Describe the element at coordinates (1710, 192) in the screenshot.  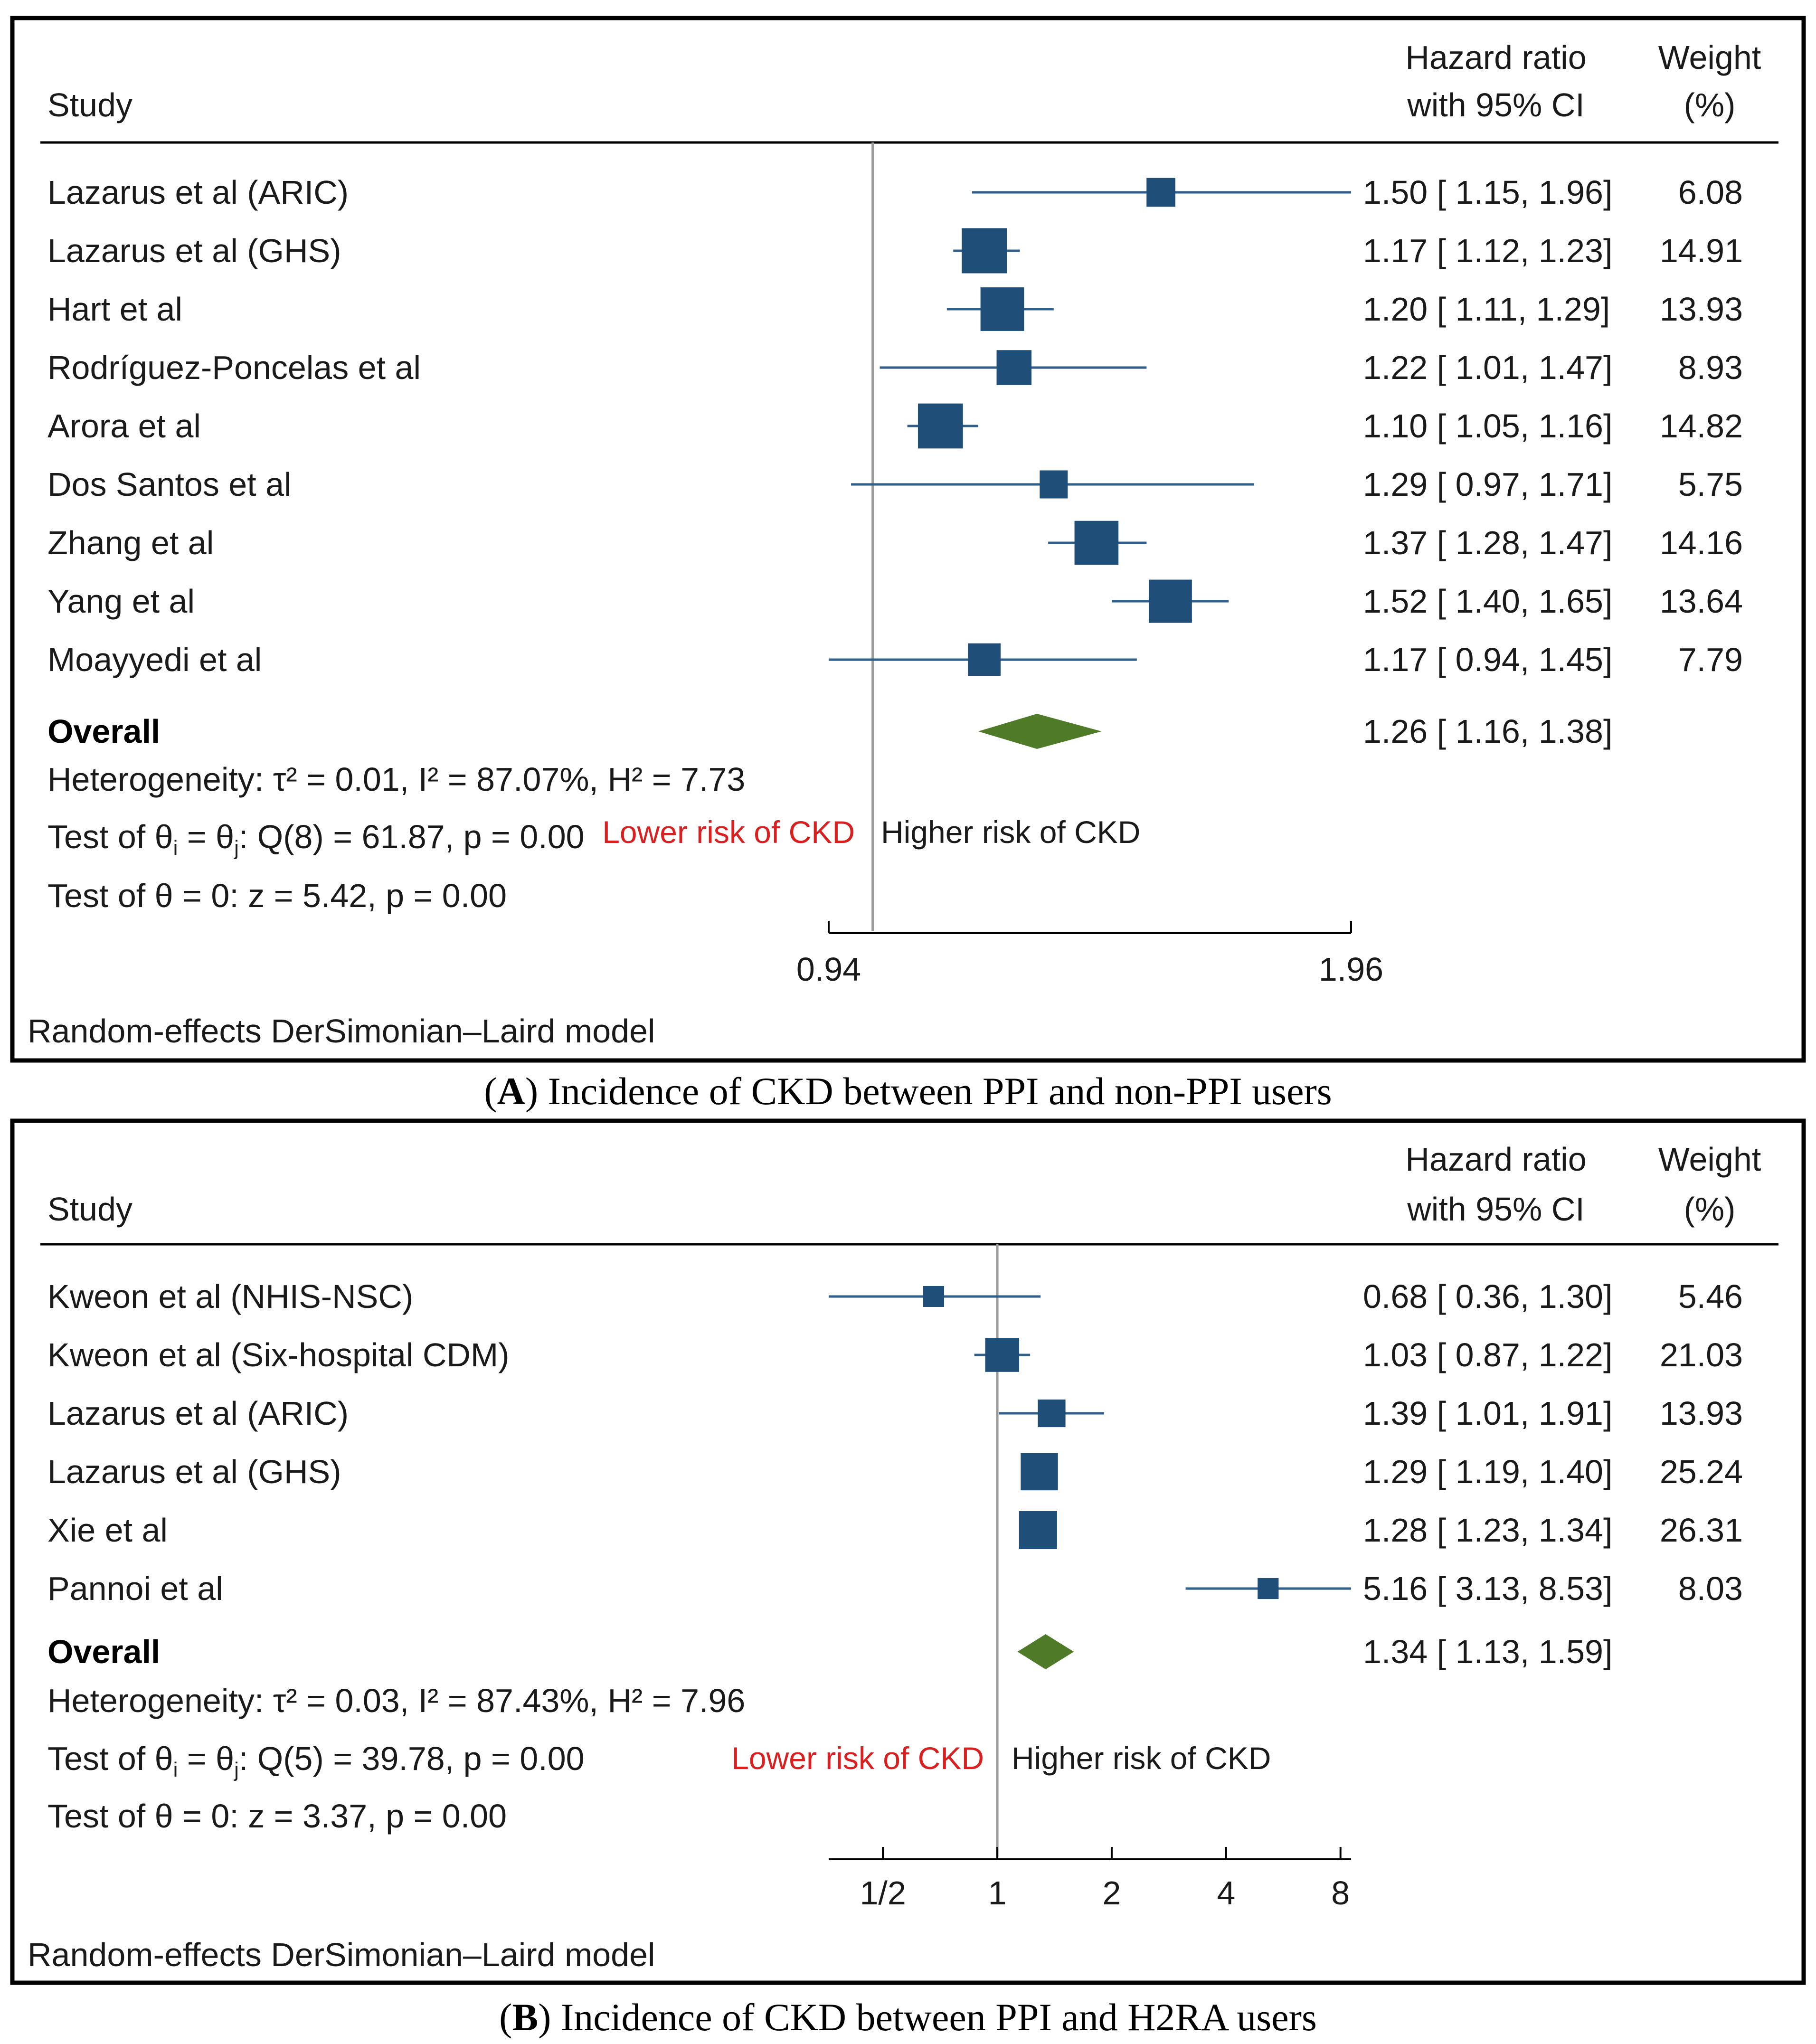
I see `study-weight: 6.08` at that location.